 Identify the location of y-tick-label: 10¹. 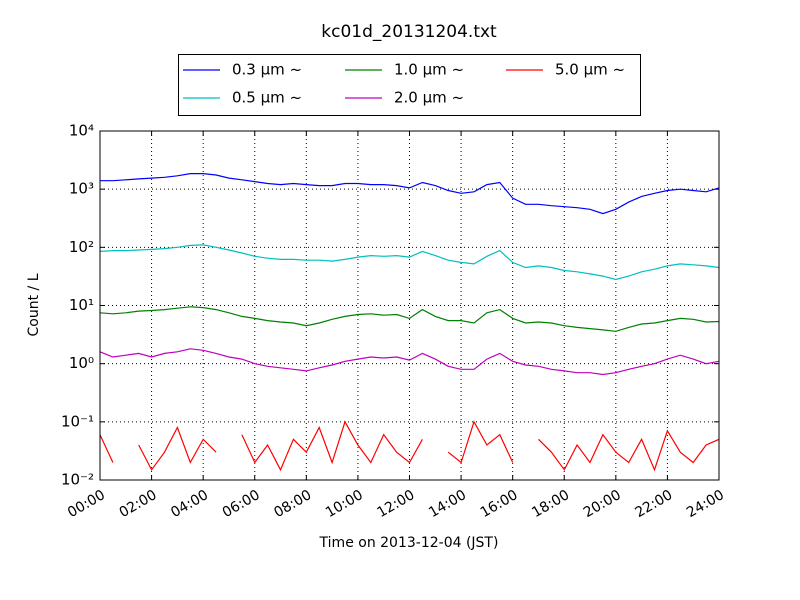
(81, 305).